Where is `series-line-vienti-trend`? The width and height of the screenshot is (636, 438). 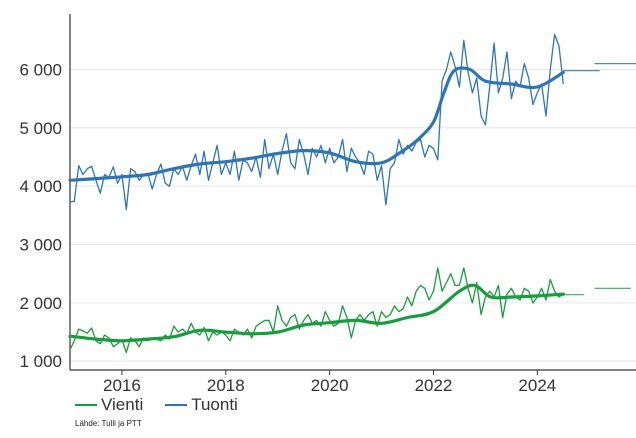
series-line-vienti-trend is located at coordinates (316, 313).